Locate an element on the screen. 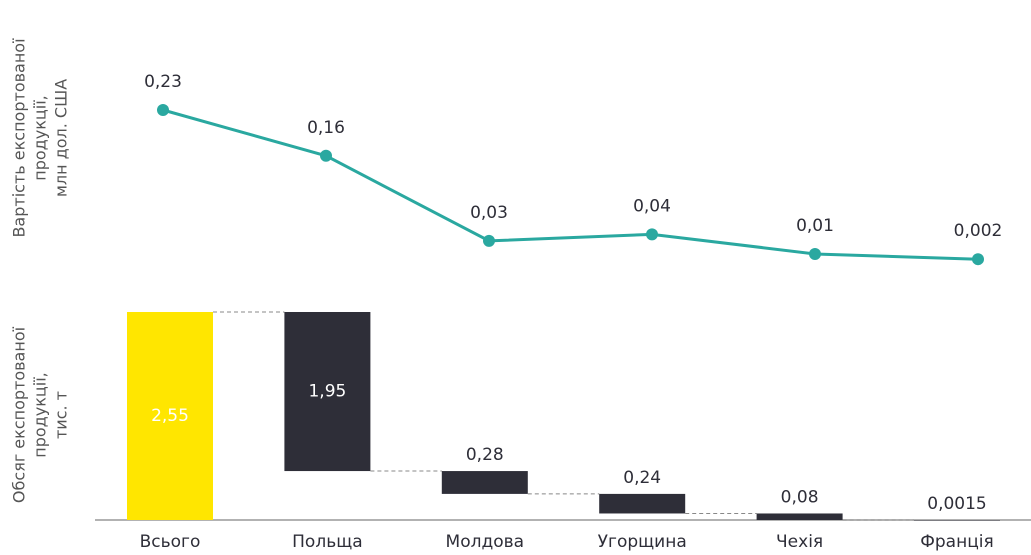 The height and width of the screenshot is (555, 1031). data-label: 0,04 is located at coordinates (652, 206).